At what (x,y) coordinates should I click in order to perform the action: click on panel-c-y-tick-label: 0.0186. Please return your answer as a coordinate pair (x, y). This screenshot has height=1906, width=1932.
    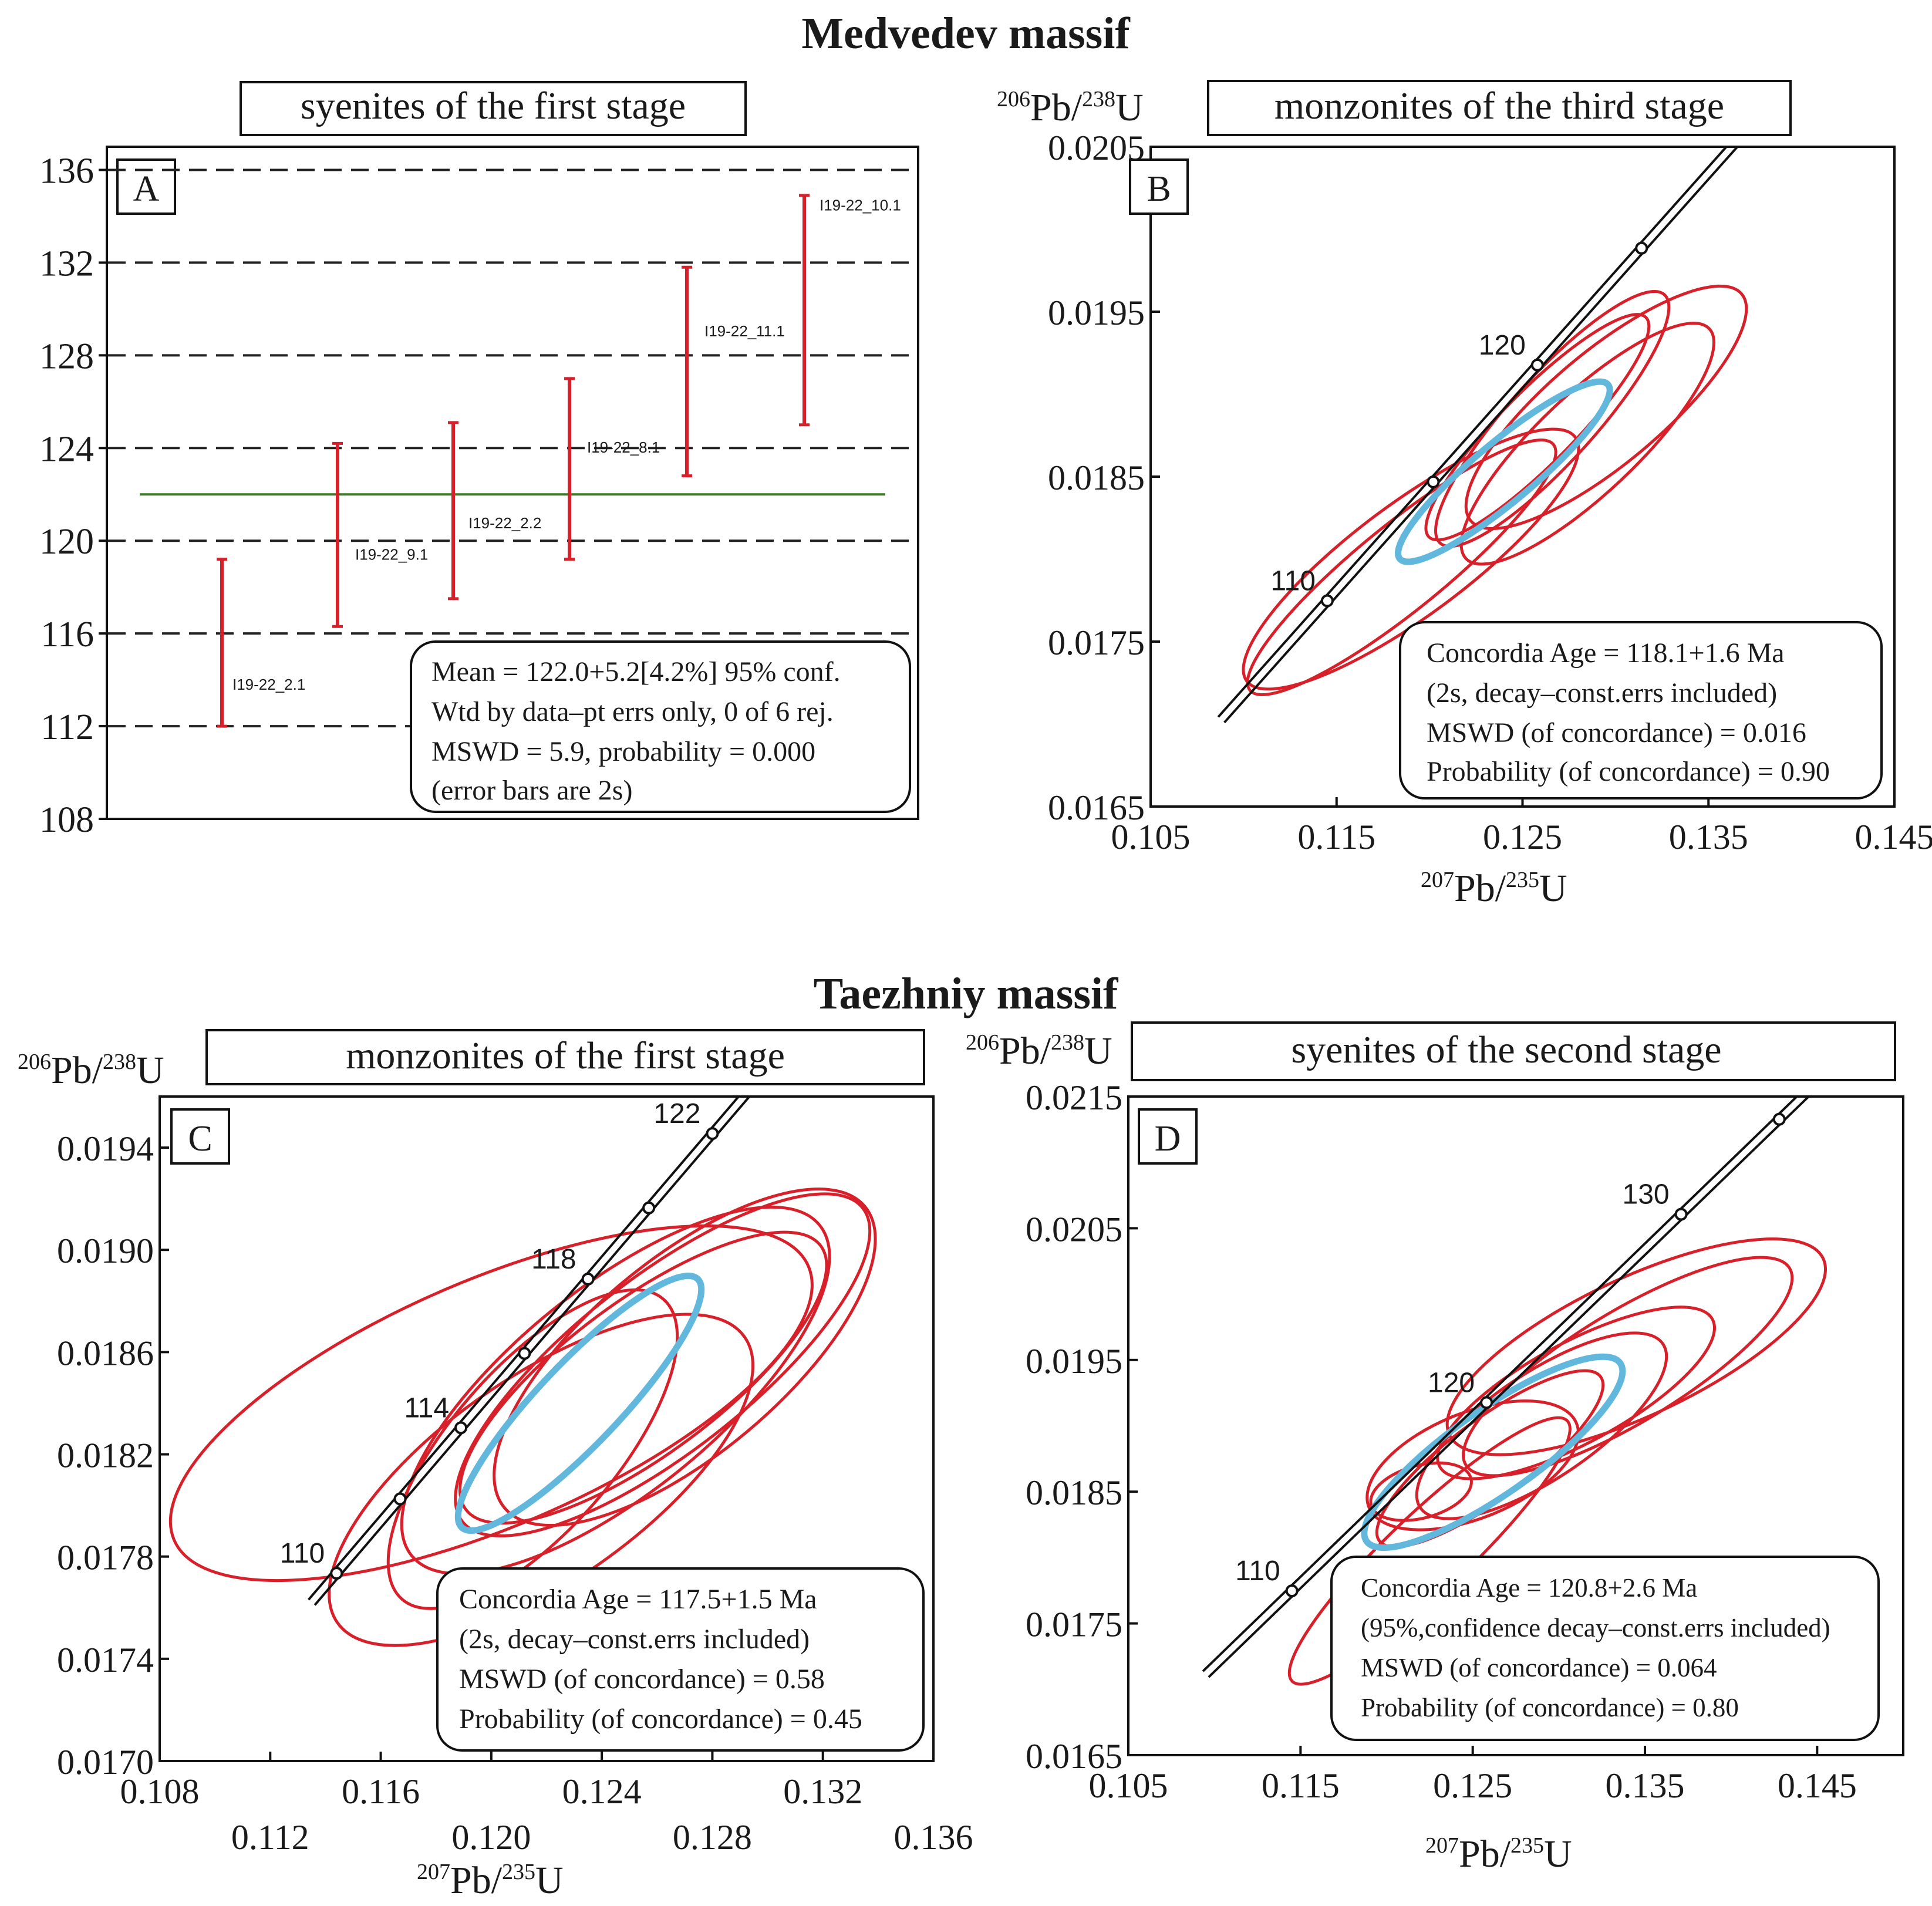
    Looking at the image, I should click on (105, 1353).